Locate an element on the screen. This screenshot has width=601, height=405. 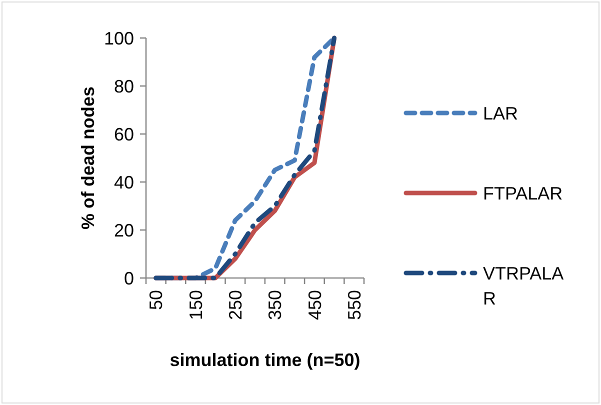
x-tick-label: 550 is located at coordinates (354, 305).